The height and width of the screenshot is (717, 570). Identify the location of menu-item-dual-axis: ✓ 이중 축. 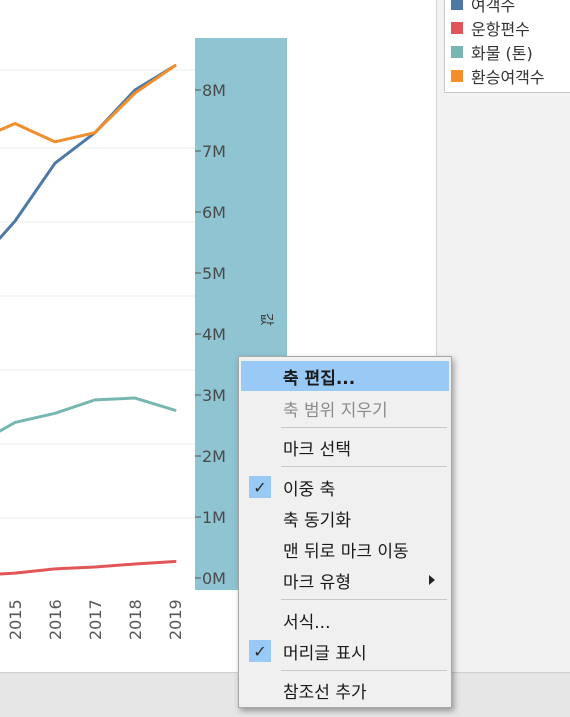
(345, 487).